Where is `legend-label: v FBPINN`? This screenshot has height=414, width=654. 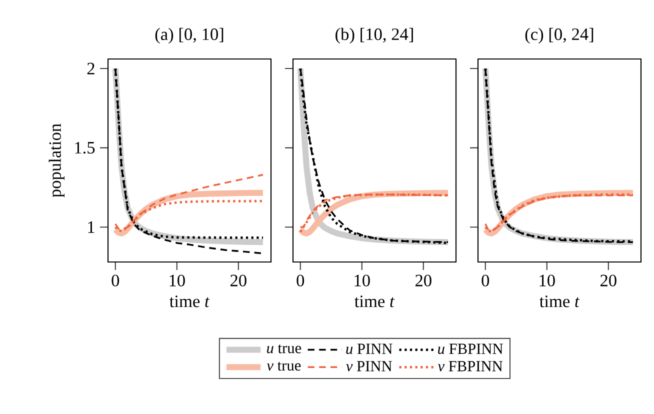
legend-label: v FBPINN is located at coordinates (470, 366).